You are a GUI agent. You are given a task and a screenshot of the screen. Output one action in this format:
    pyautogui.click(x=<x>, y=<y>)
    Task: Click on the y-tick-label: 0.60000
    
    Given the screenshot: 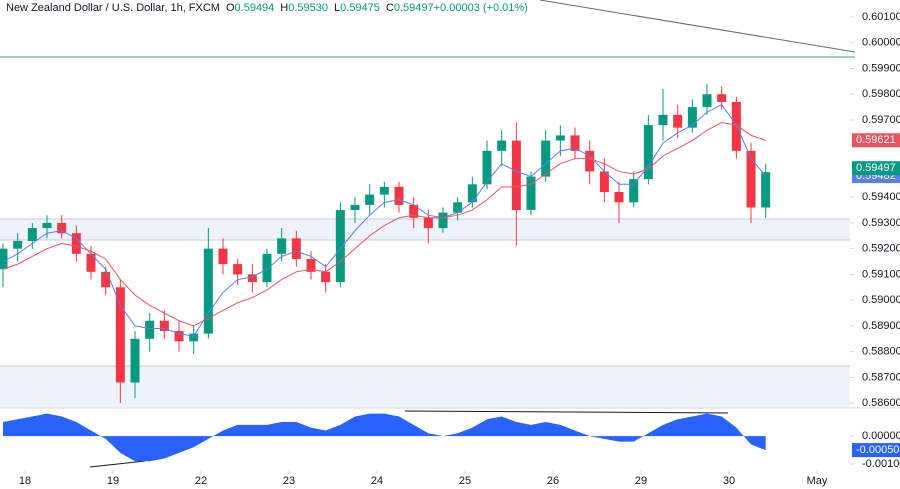 What is the action you would take?
    pyautogui.click(x=881, y=43)
    